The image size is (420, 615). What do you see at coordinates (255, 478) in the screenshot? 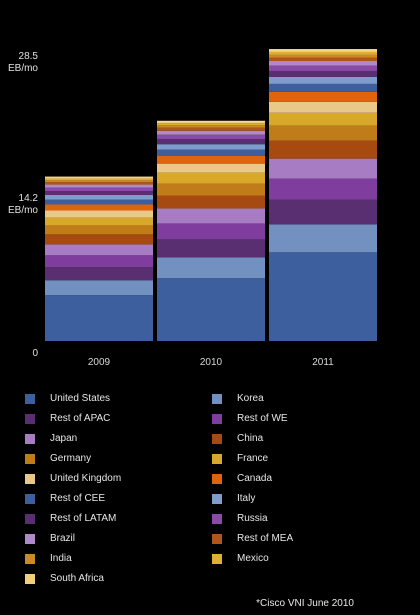
I see `legend-label: Canada` at bounding box center [255, 478].